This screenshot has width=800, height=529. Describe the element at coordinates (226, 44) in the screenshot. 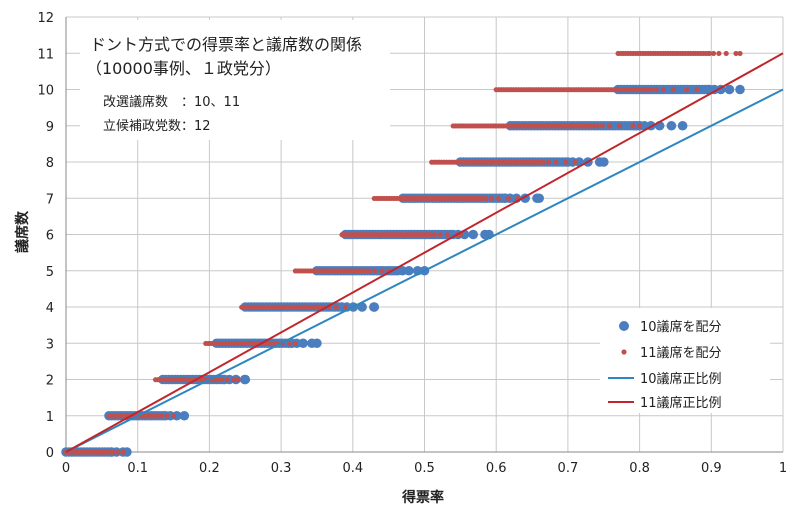

I see `chart-title-line-1: ドント方式での得票率と議席数の関係` at that location.